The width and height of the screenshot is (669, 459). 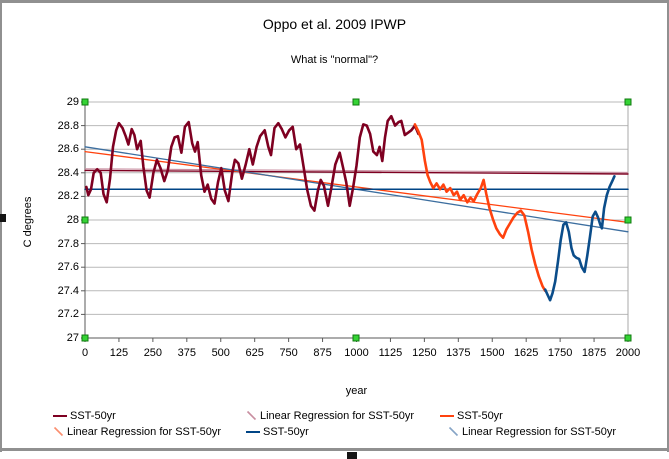 What do you see at coordinates (72, 338) in the screenshot?
I see `y-tick-label: 27` at bounding box center [72, 338].